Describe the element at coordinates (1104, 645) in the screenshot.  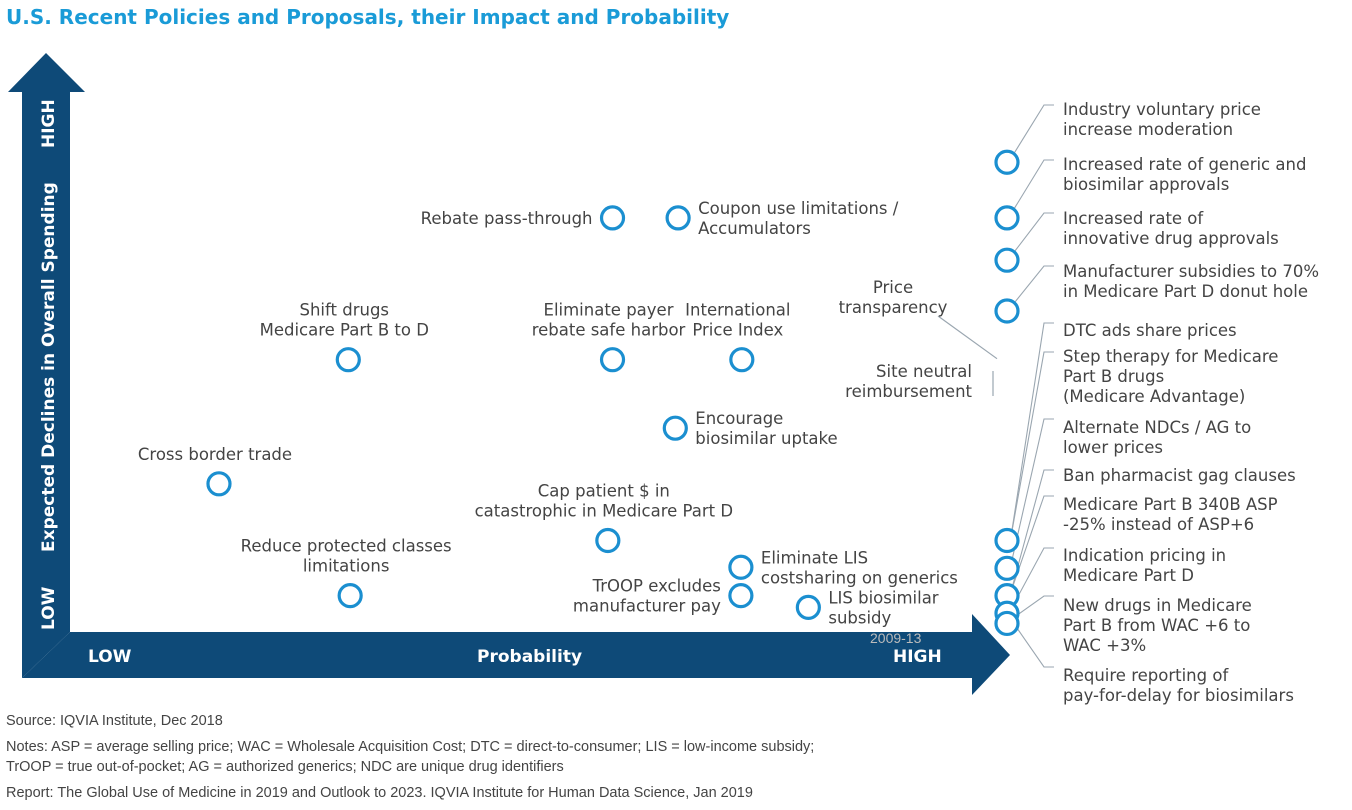
I see `high-probability-label-line: WAC +3%` at that location.